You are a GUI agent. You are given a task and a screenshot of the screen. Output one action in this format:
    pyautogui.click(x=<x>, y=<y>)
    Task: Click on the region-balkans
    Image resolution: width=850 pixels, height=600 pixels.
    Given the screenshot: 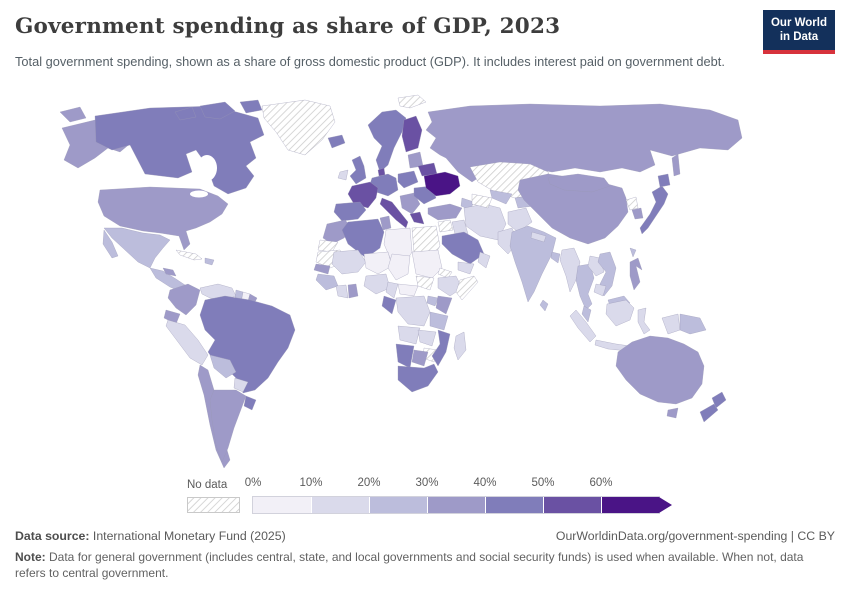 What is the action you would take?
    pyautogui.click(x=410, y=203)
    